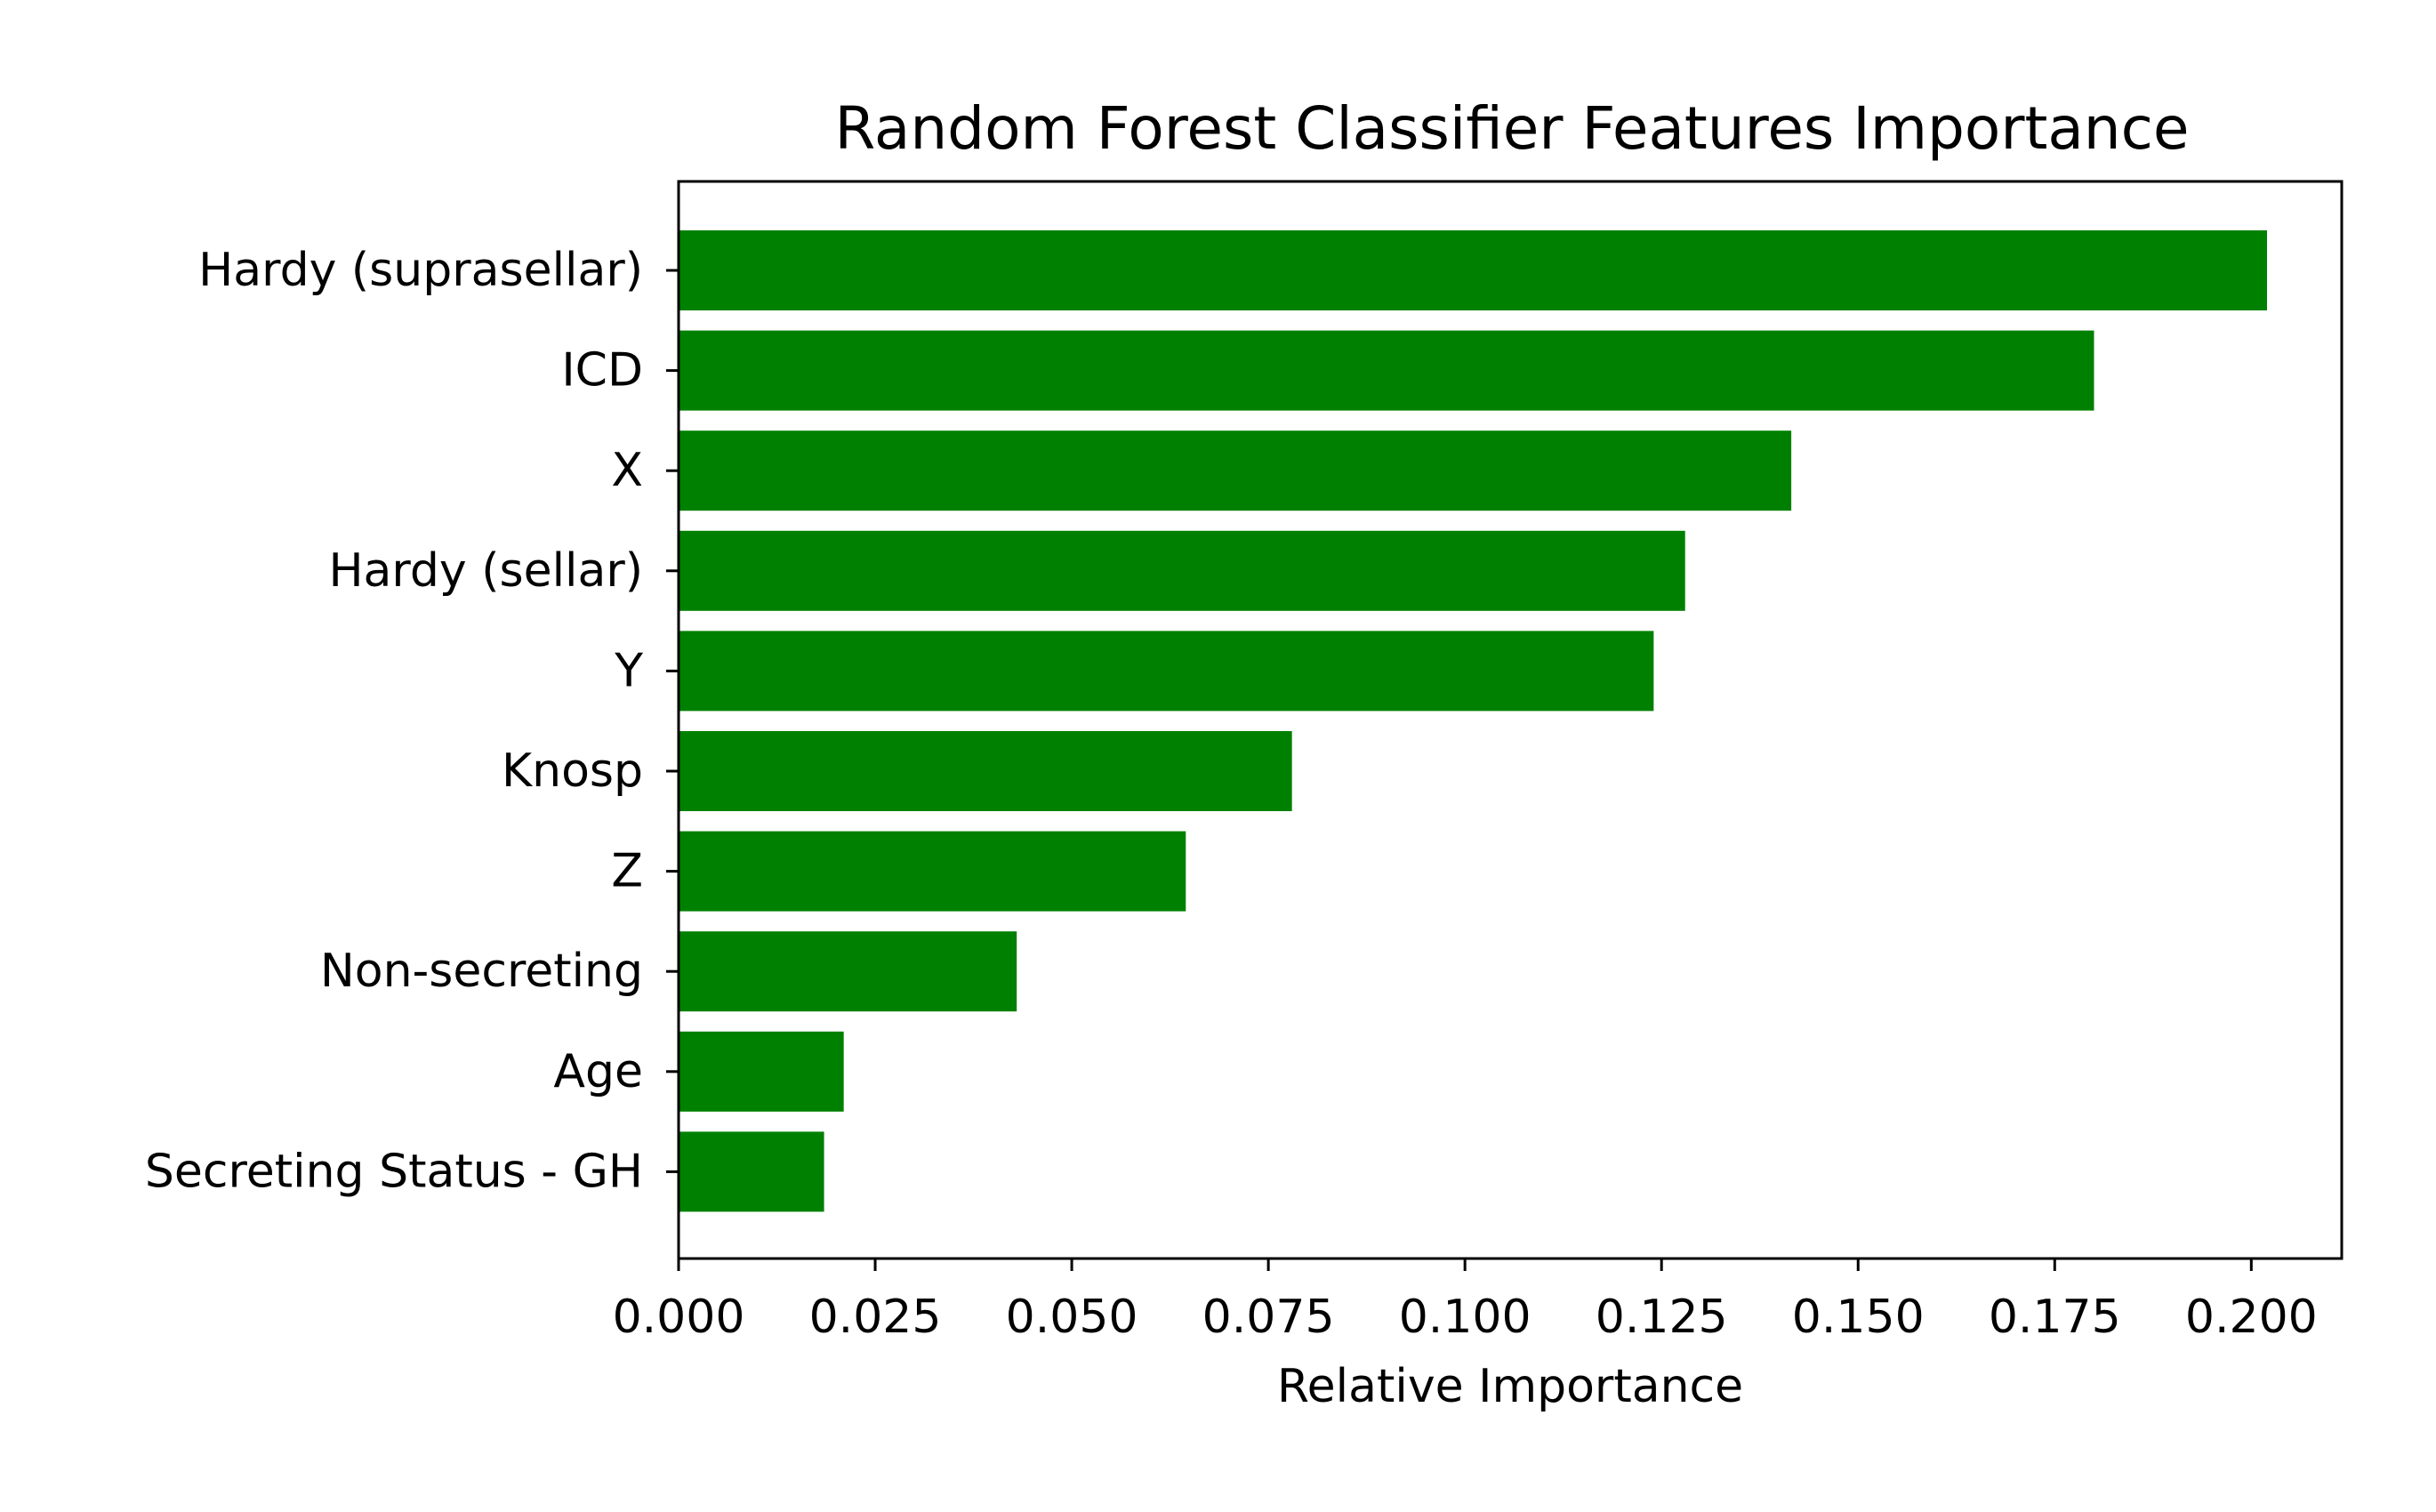 This screenshot has height=1512, width=2436. I want to click on y-tick-label: X, so click(627, 470).